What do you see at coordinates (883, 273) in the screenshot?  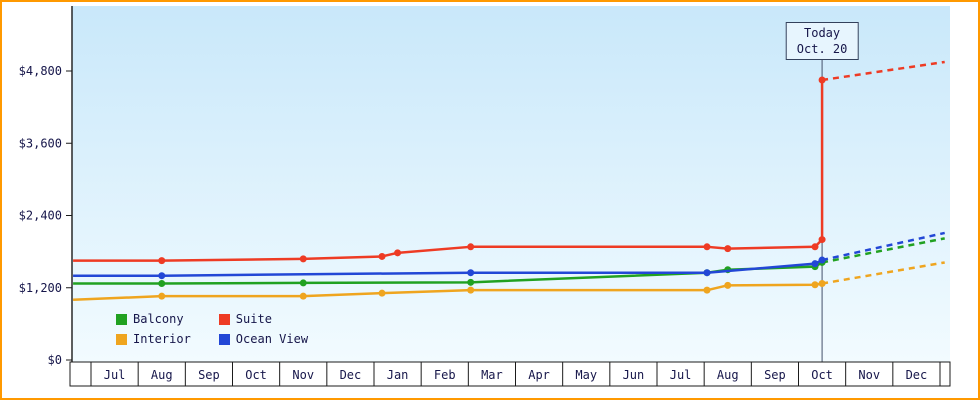 I see `series-forecast-interior` at bounding box center [883, 273].